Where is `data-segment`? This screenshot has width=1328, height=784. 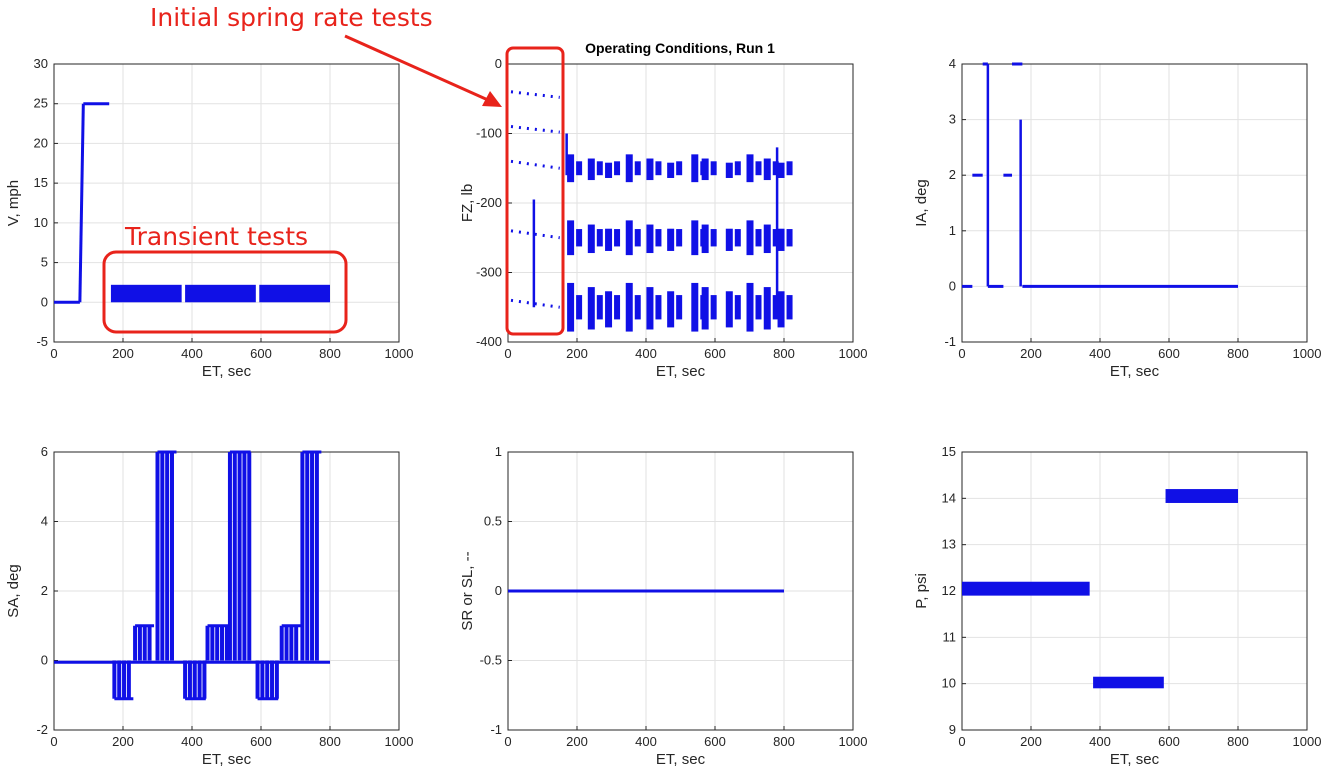
data-segment is located at coordinates (81, 203).